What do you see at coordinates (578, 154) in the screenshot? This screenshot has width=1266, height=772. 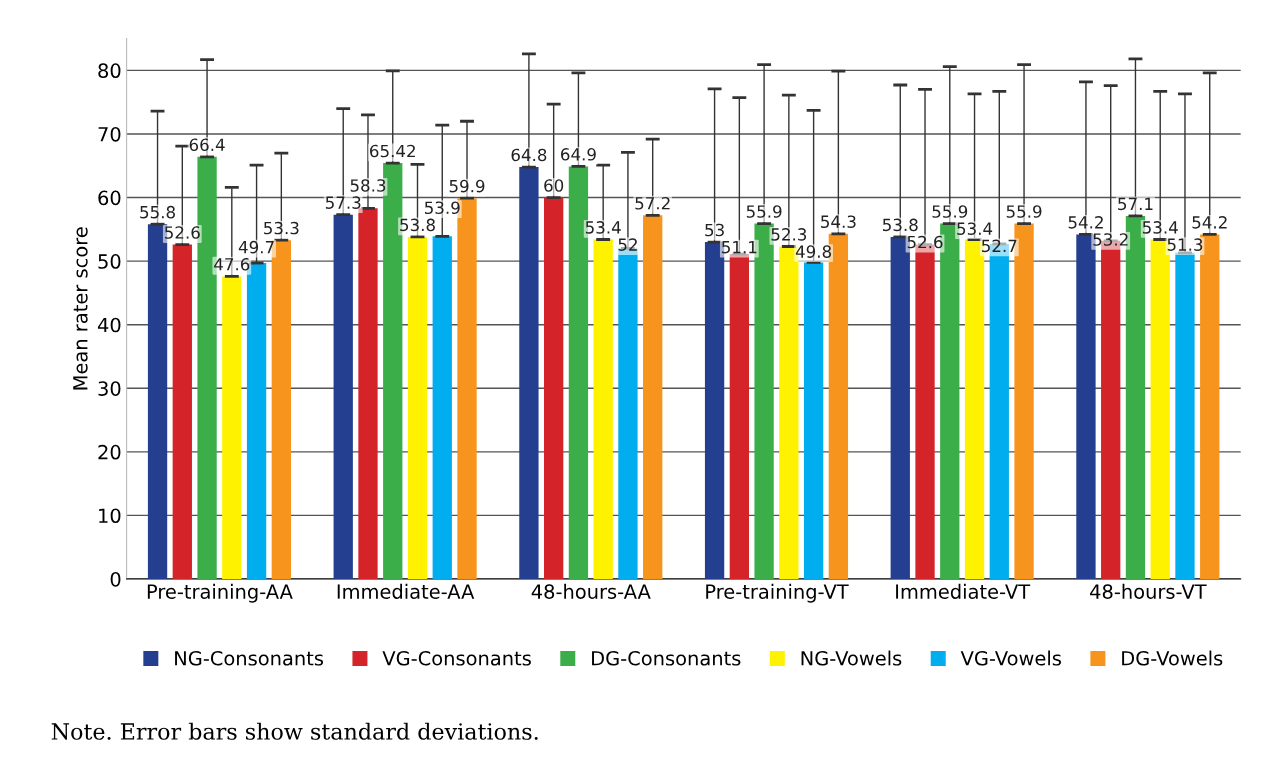 I see `data-label: 64.9` at bounding box center [578, 154].